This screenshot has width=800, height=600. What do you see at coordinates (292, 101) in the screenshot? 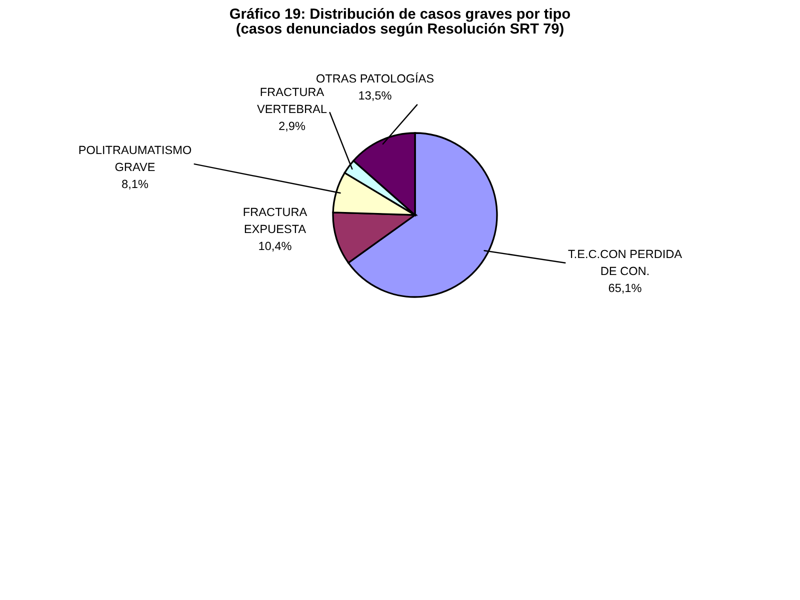
I see `slice-label: FRACTURA VERTEBRAL` at bounding box center [292, 101].